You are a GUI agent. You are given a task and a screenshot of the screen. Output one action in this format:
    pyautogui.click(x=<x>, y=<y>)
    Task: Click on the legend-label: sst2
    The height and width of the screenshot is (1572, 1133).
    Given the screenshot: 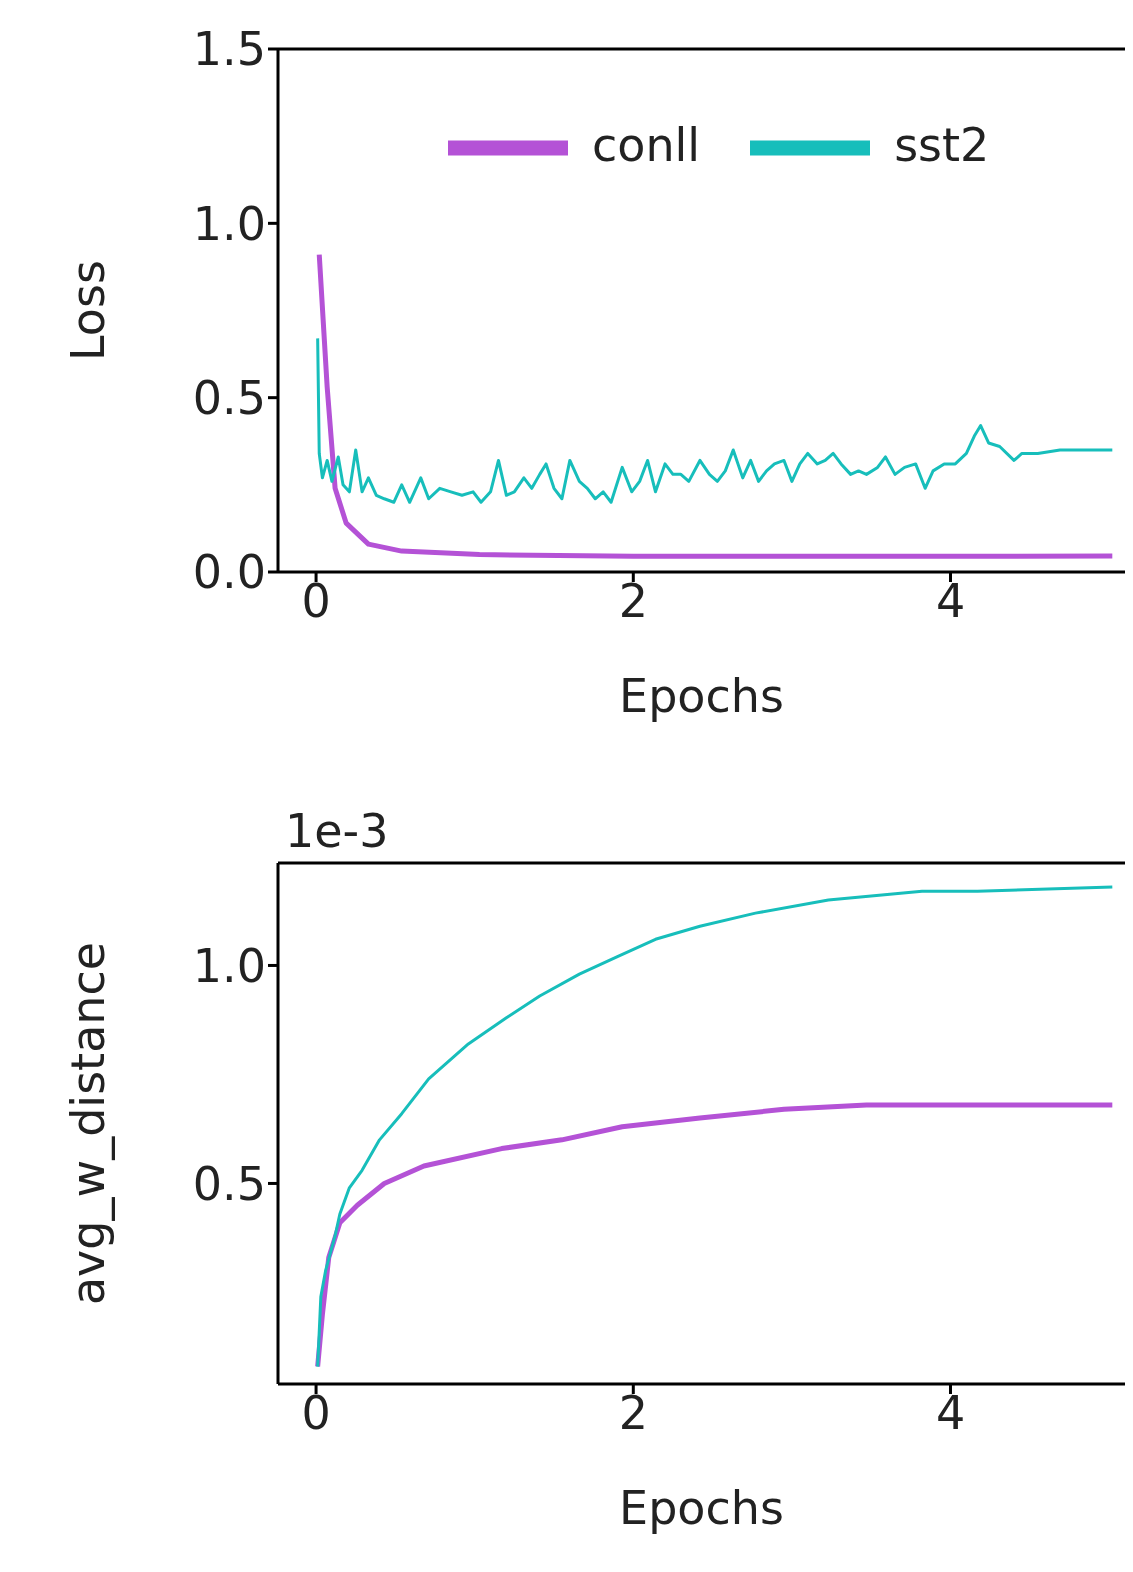 What is the action you would take?
    pyautogui.click(x=942, y=144)
    